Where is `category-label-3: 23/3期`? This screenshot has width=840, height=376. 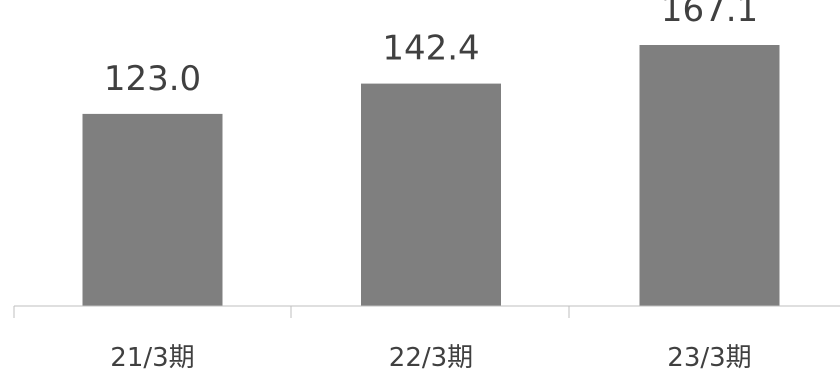 category-label-3: 23/3期 is located at coordinates (709, 358).